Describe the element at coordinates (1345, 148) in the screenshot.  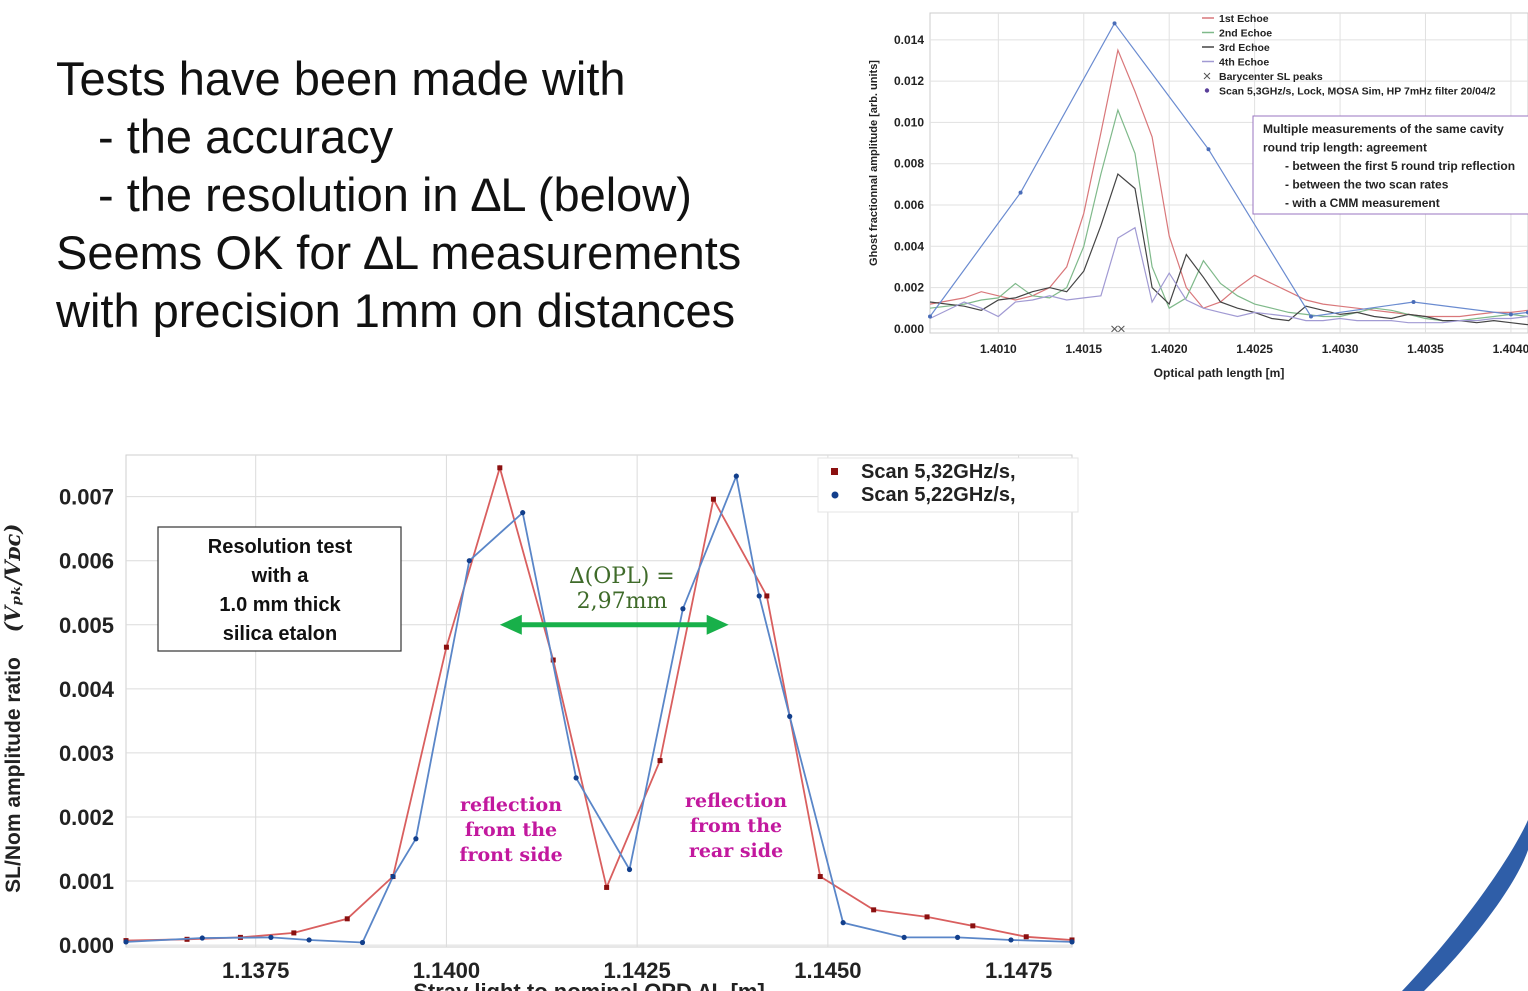
I see `annotation-line: round trip length: agreement` at that location.